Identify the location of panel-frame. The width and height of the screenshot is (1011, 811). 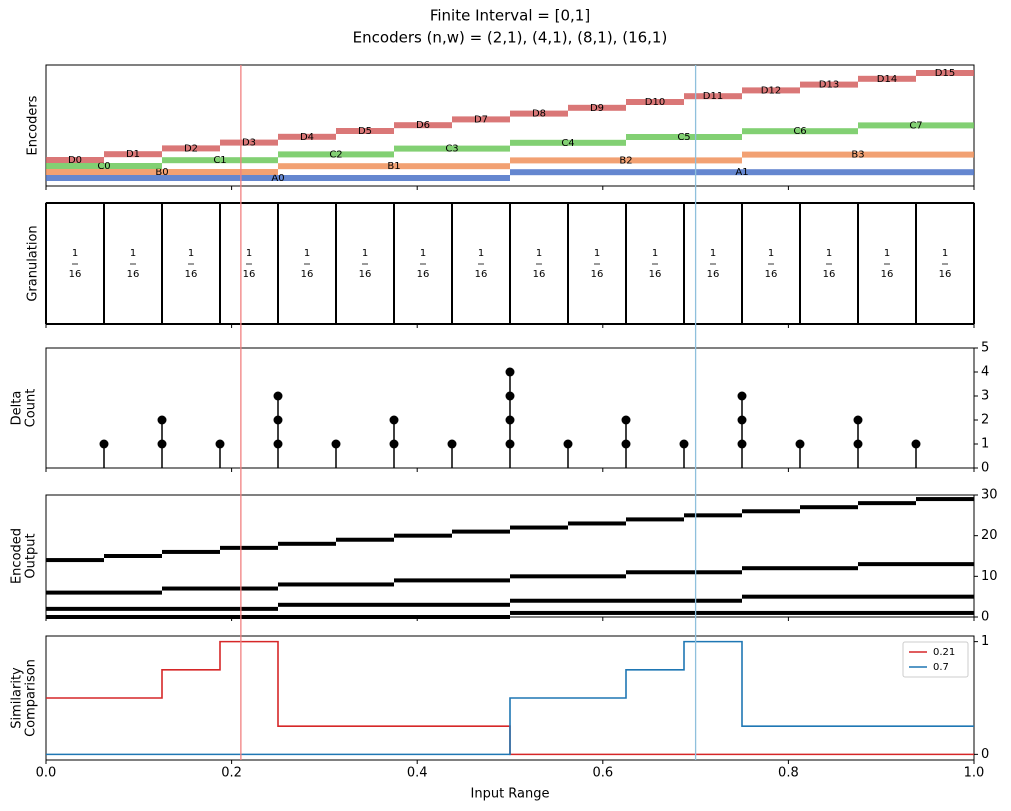
(510, 556).